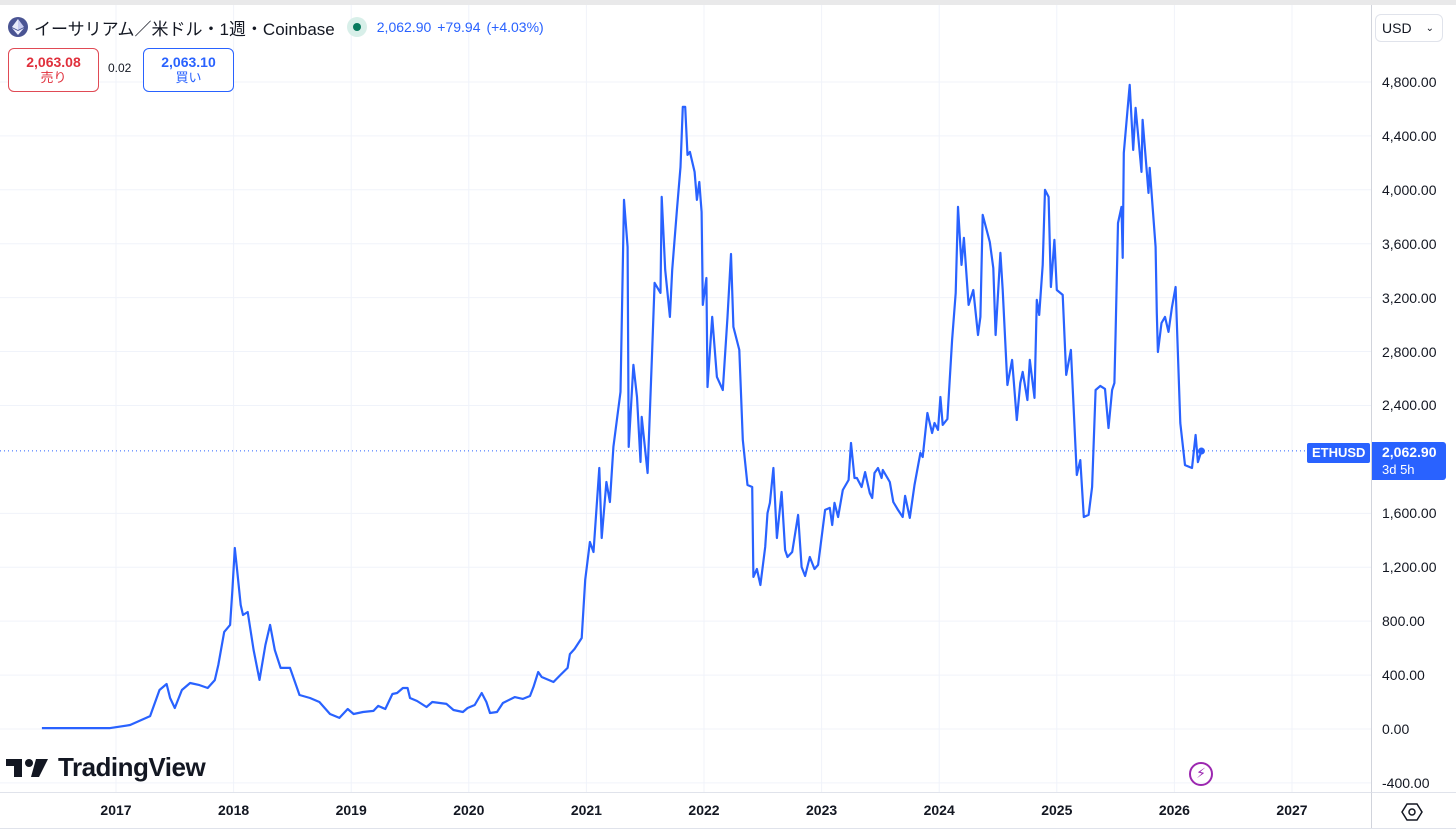 The height and width of the screenshot is (839, 1456). What do you see at coordinates (728, 2) in the screenshot?
I see `top-border` at bounding box center [728, 2].